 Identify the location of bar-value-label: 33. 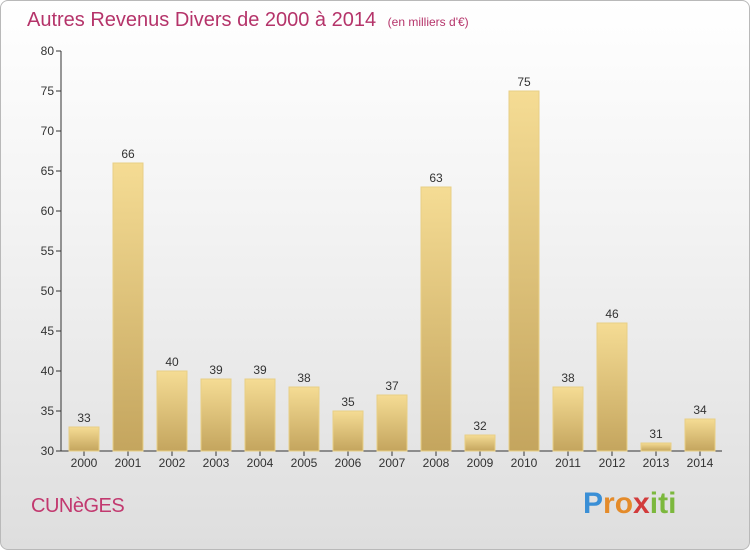
(84, 418).